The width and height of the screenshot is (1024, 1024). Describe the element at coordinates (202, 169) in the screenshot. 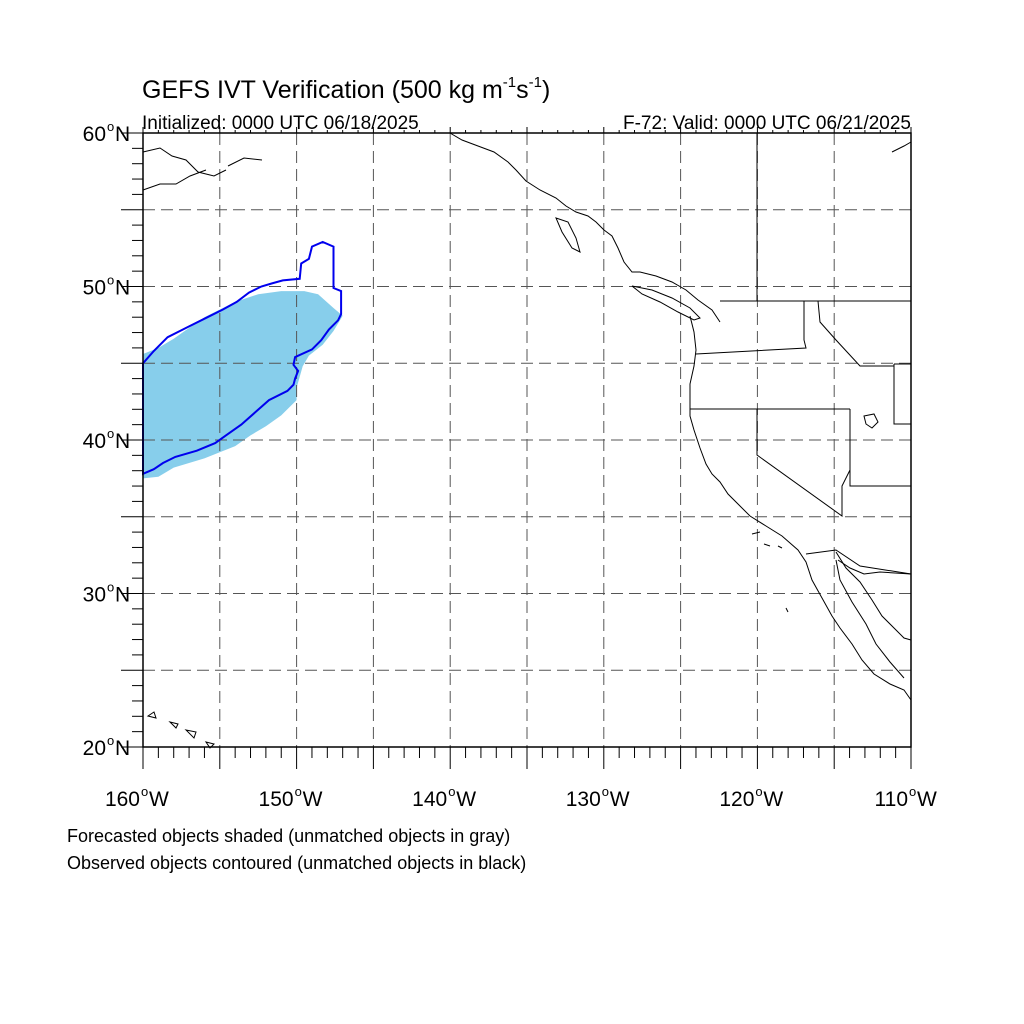

I see `alaska-peninsula-coast` at that location.